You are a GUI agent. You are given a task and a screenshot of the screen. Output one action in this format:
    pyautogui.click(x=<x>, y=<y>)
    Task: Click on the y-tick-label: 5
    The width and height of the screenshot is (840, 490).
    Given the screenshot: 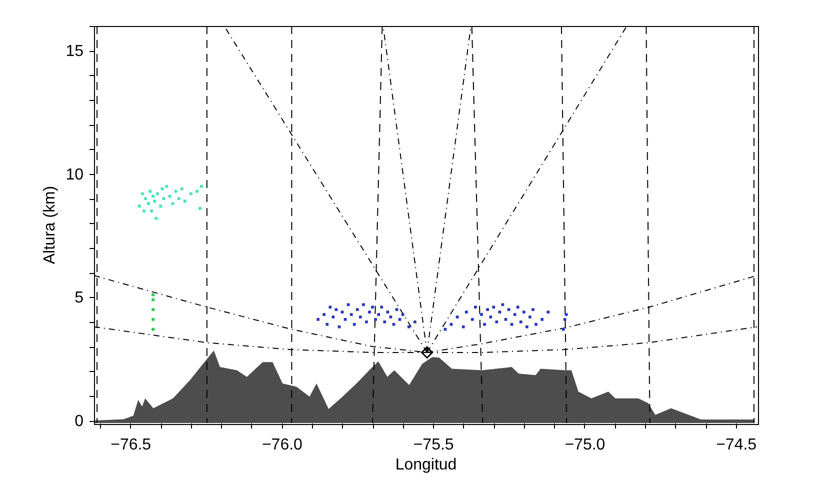 What is the action you would take?
    pyautogui.click(x=79, y=298)
    